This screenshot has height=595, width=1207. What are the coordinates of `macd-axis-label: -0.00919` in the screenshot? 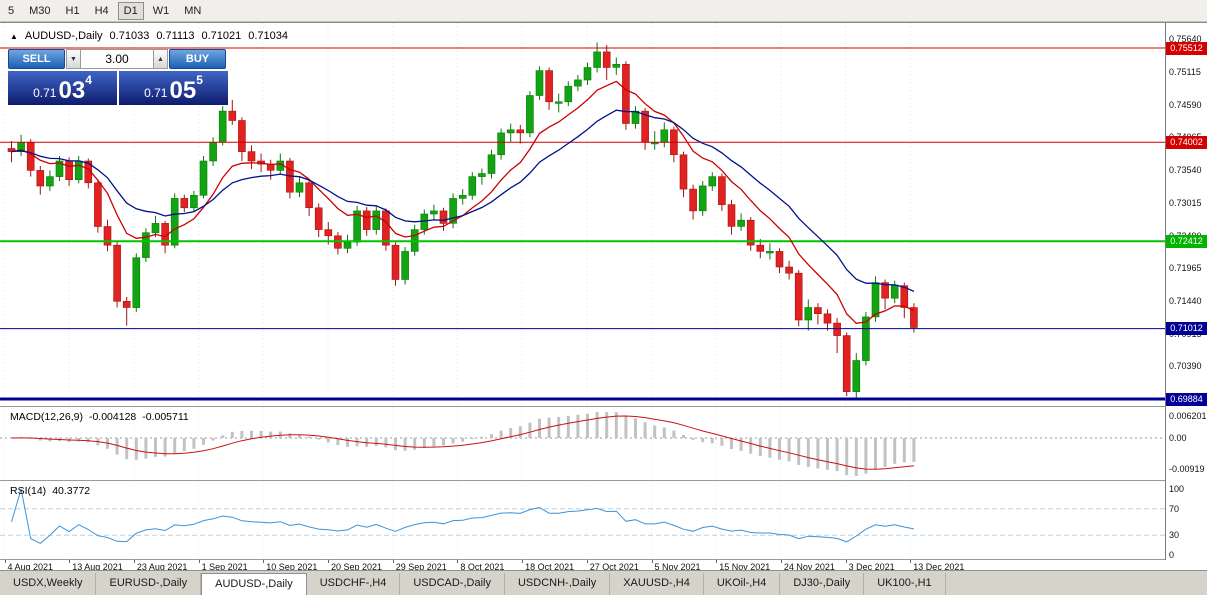 It's located at (1187, 469).